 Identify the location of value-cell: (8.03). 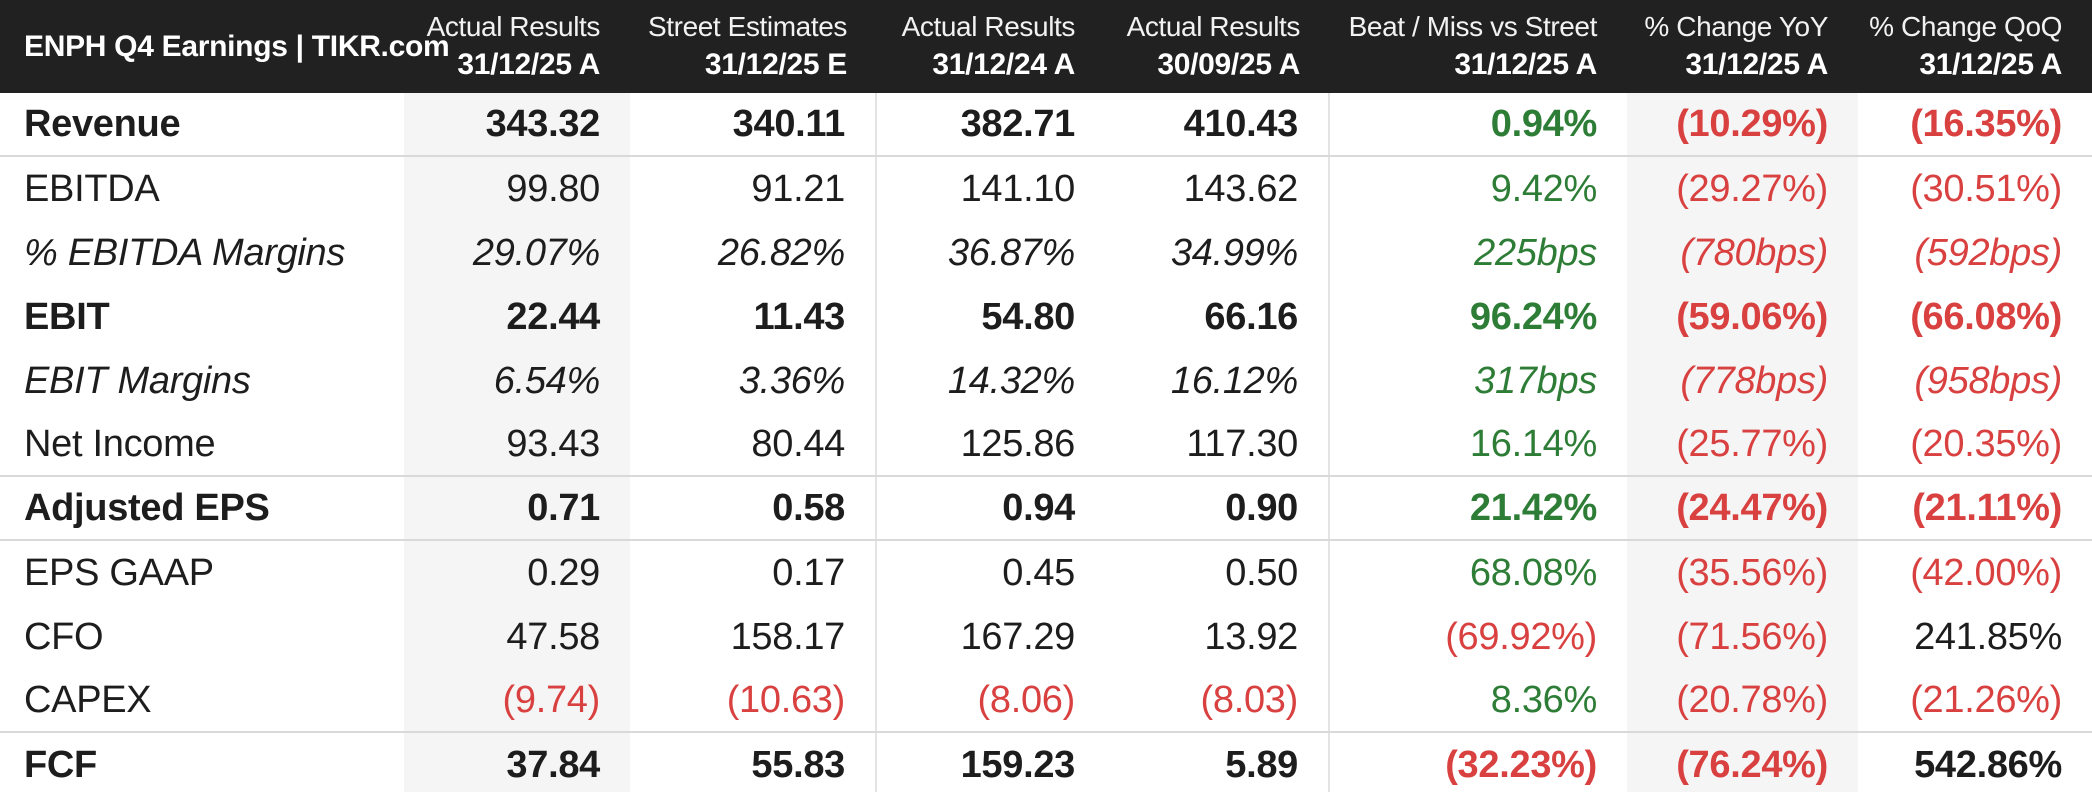
(1217, 700).